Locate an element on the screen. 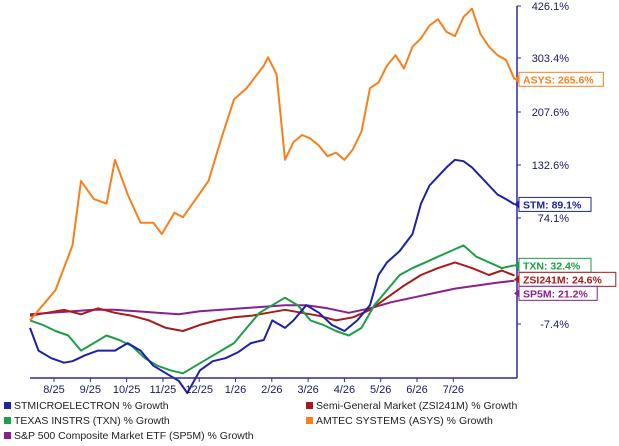 The image size is (619, 446). x-tick-label: 12/25 is located at coordinates (199, 390).